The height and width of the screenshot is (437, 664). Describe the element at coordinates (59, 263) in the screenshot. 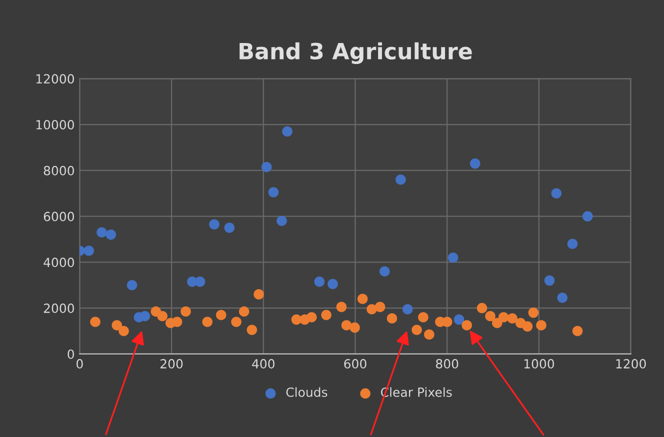

I see `y-tick-label: 4000` at that location.